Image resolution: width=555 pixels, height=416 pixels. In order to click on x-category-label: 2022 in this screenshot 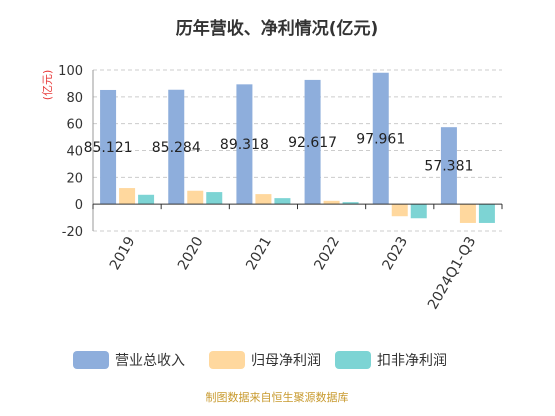, I will do `click(327, 253)`.